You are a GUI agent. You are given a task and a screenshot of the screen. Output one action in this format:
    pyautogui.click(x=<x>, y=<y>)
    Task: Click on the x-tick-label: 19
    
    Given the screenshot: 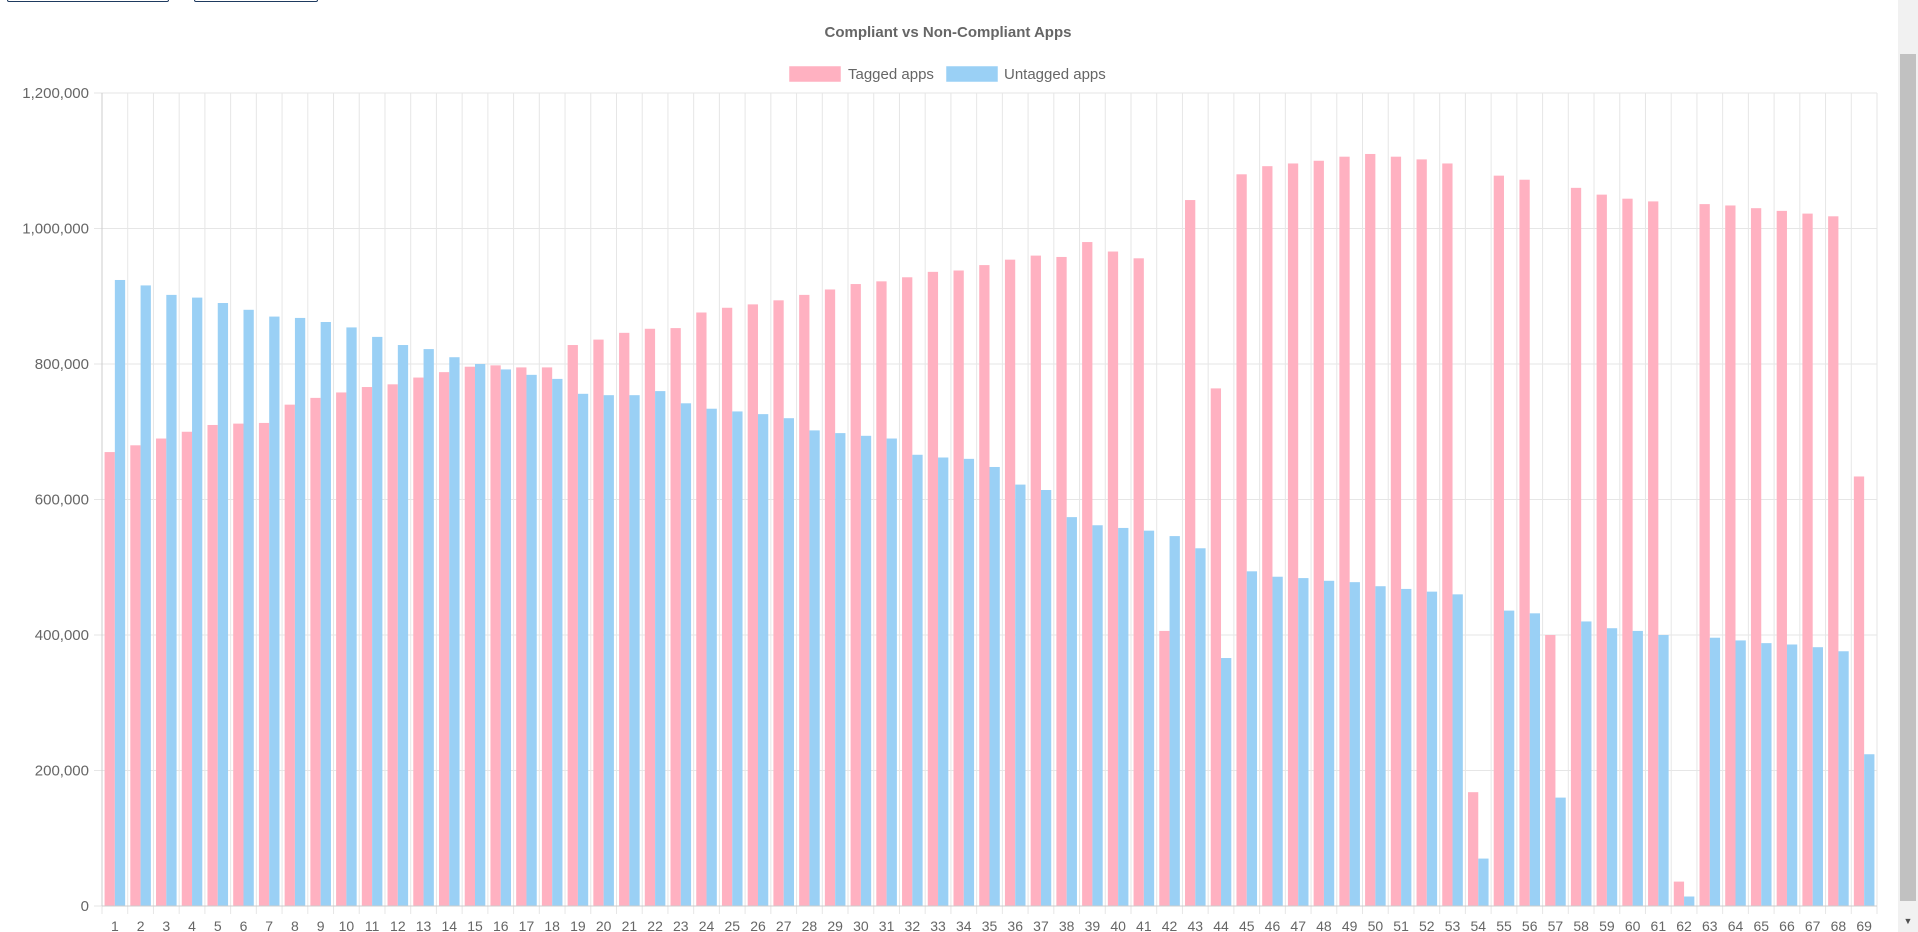 What is the action you would take?
    pyautogui.click(x=578, y=925)
    